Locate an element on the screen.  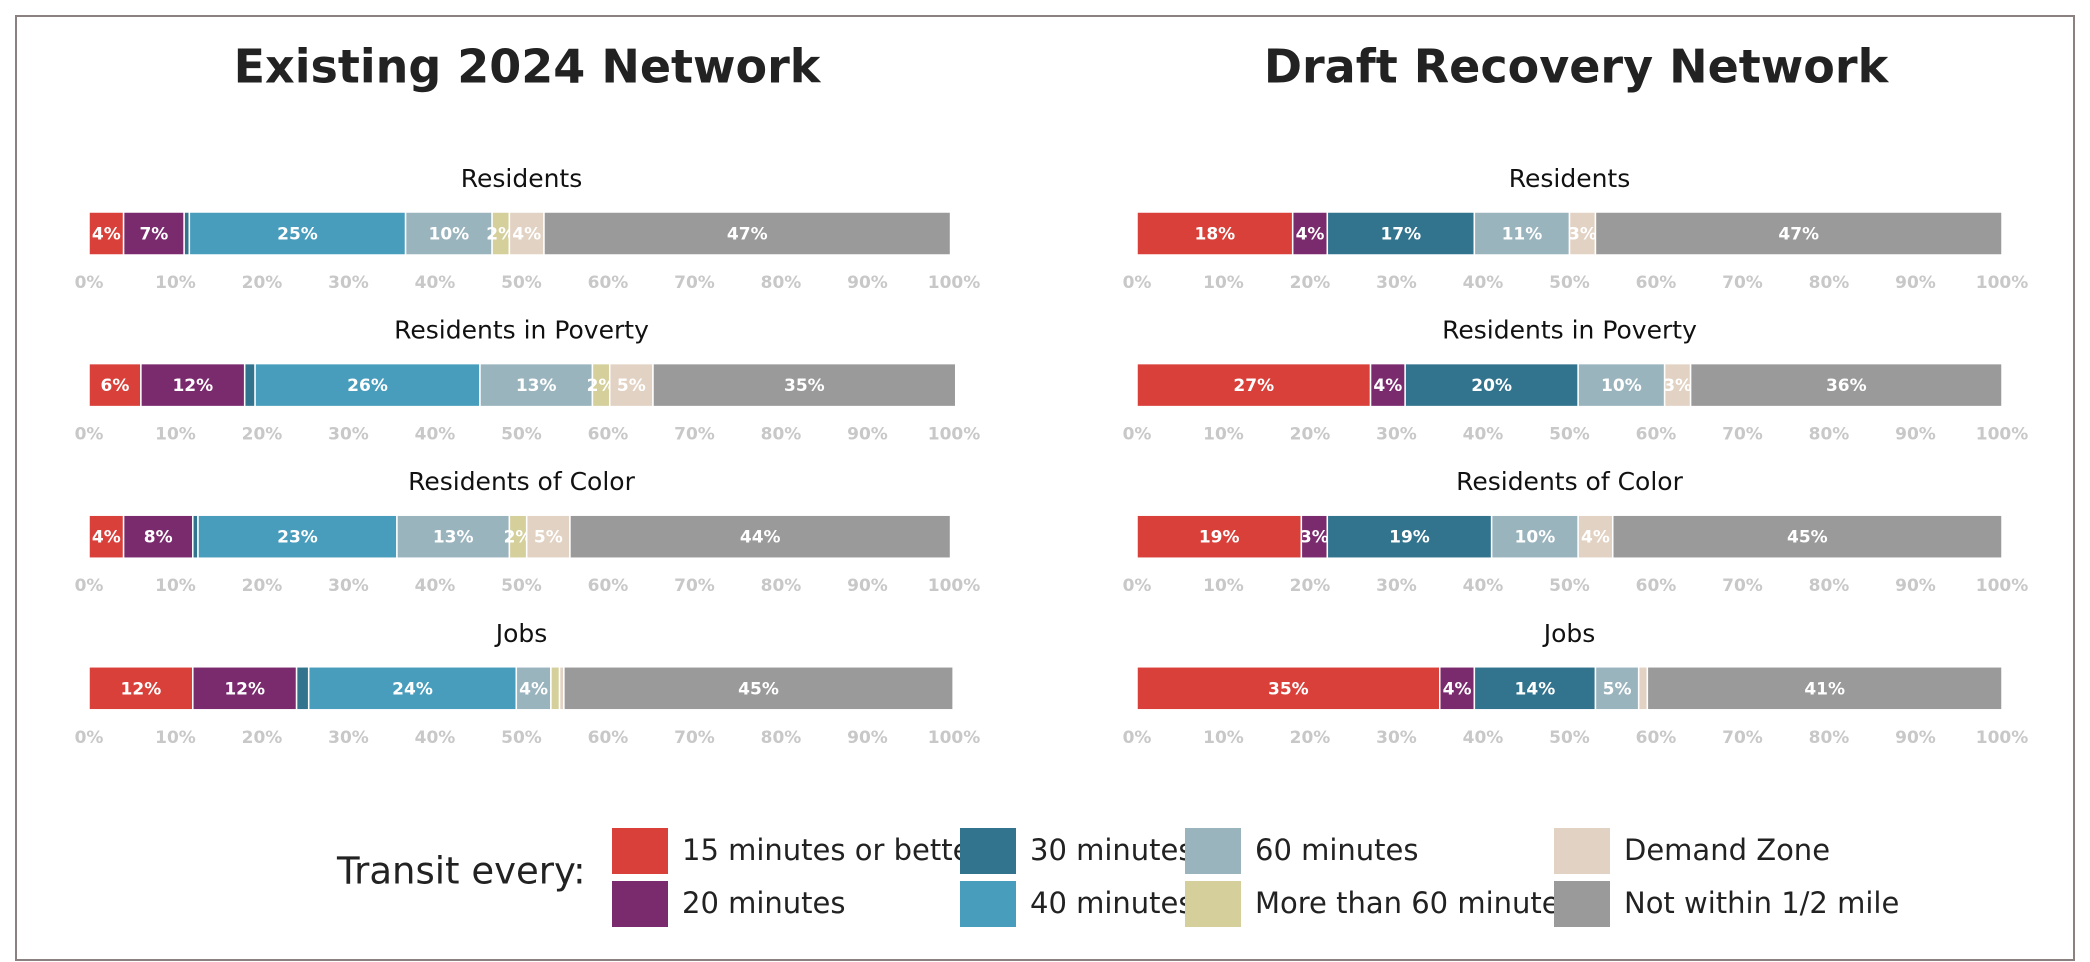
value-label: 6% is located at coordinates (115, 386).